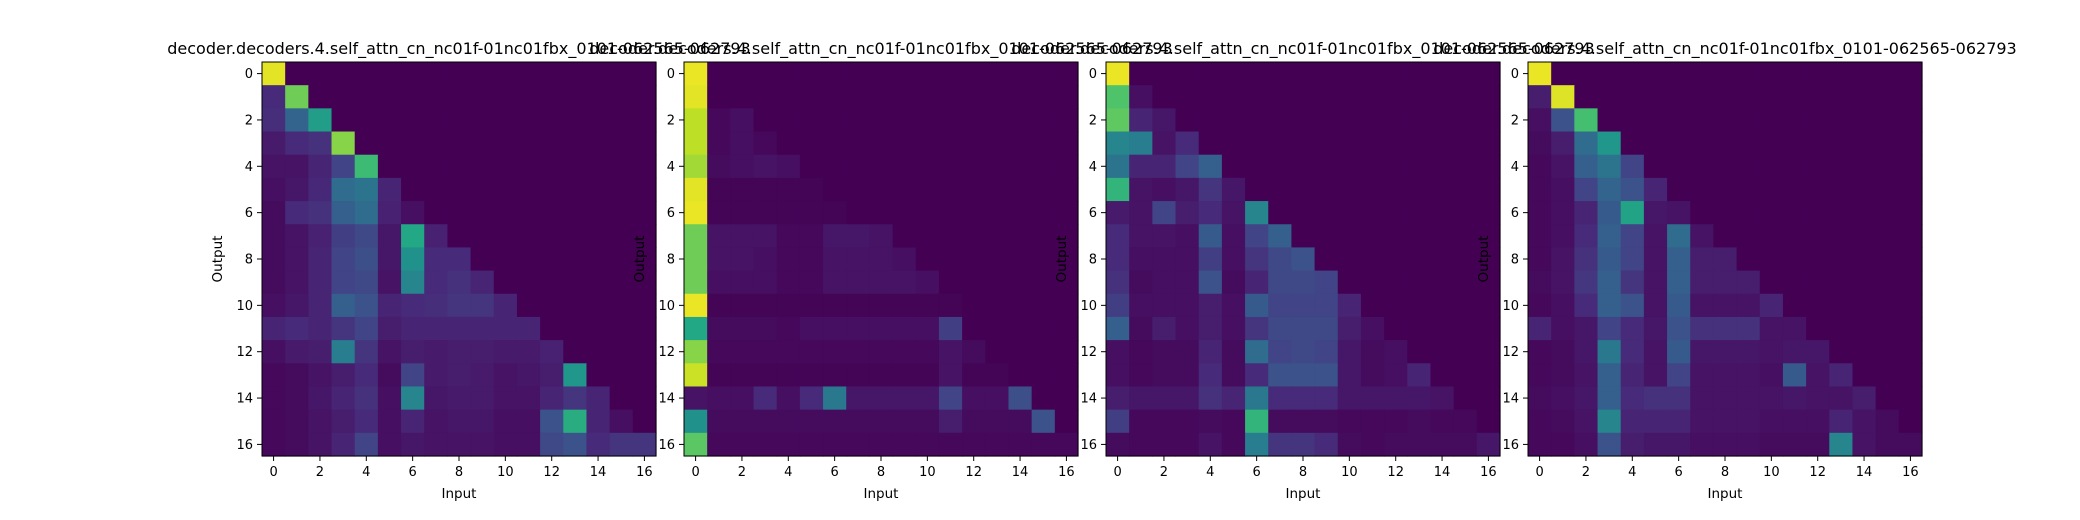  Describe the element at coordinates (835, 472) in the screenshot. I see `x-tick-label: 6` at that location.